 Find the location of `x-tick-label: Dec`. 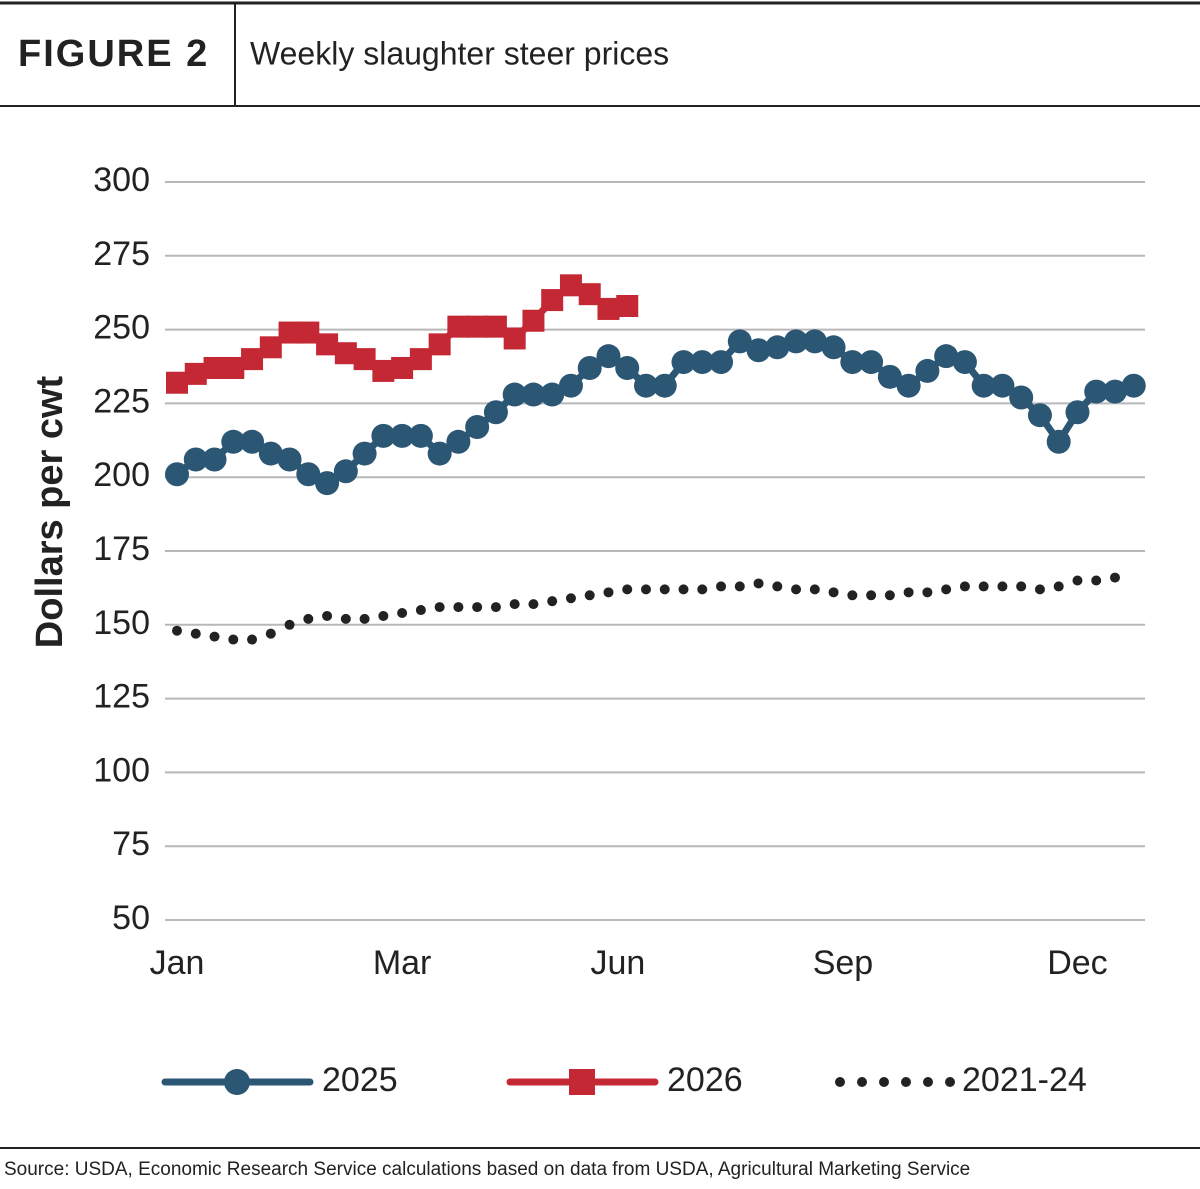

x-tick-label: Dec is located at coordinates (1077, 963).